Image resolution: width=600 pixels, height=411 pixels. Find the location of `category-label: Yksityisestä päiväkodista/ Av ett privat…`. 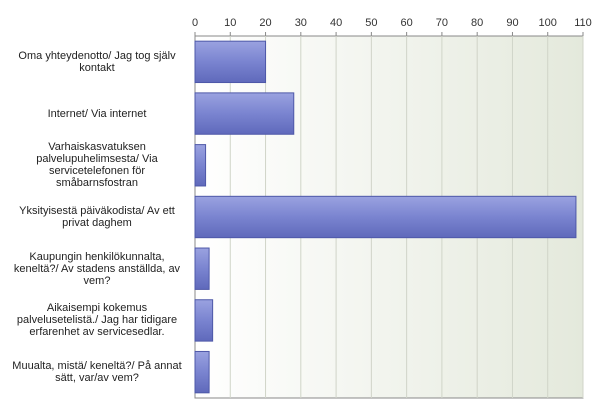

category-label: Yksityisestä päiväkodista/ Av ett privat… is located at coordinates (97, 217).